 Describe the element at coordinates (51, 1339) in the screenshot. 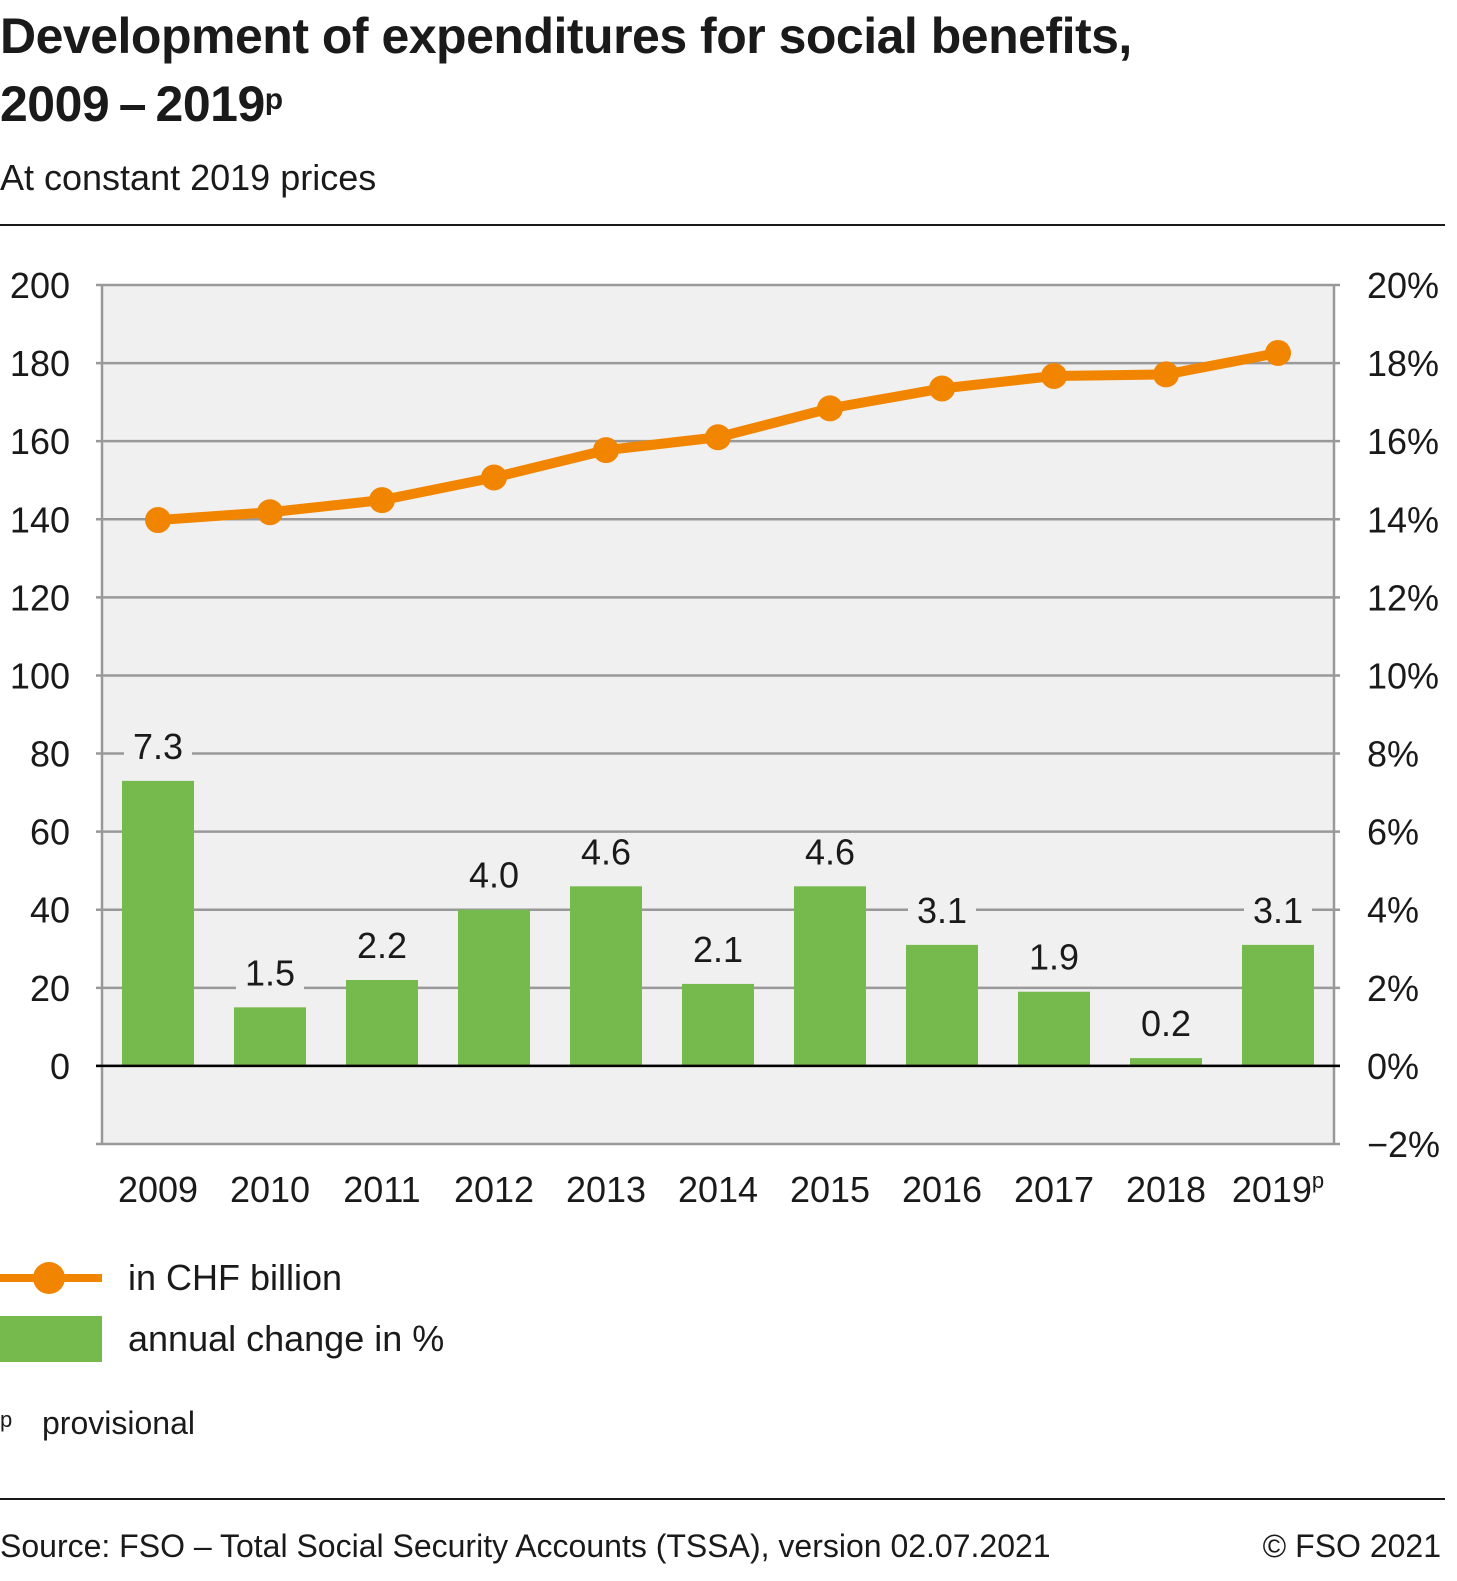

I see `legend-bar-swatch` at that location.